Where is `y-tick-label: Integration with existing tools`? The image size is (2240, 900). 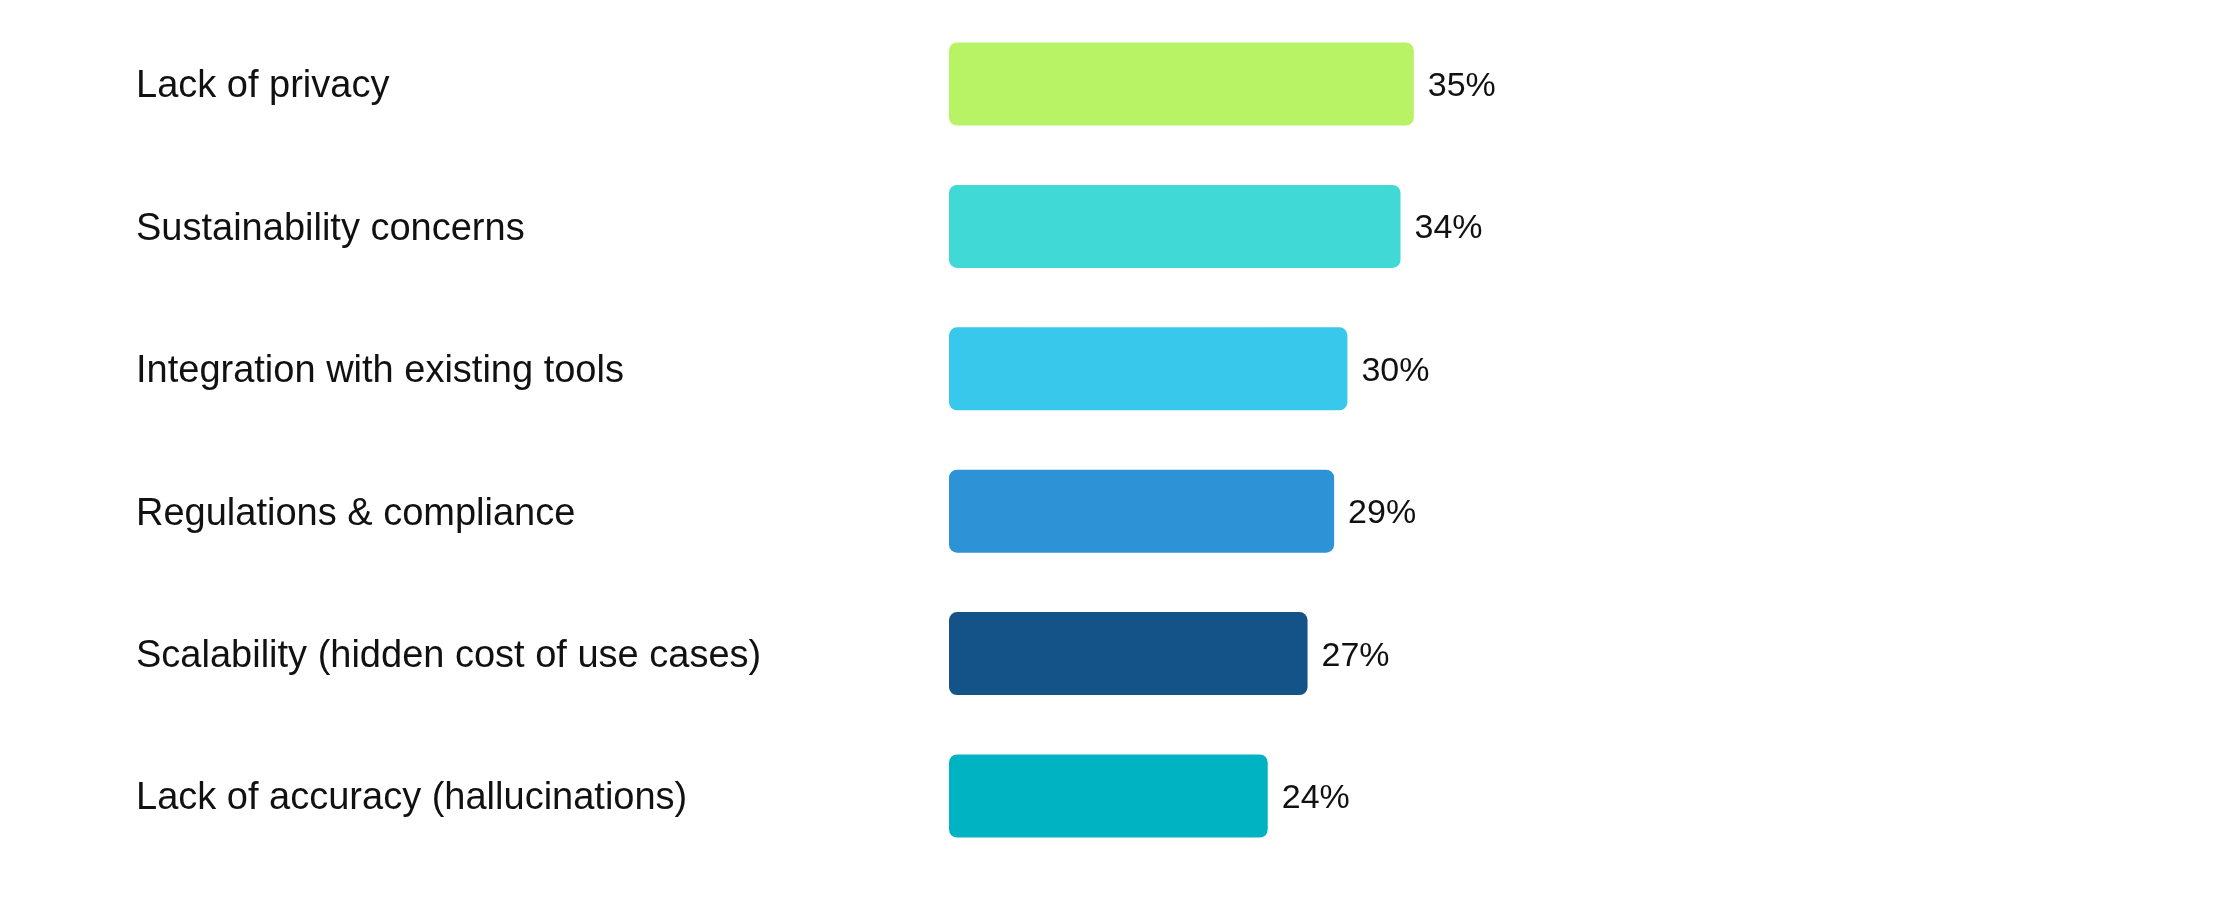
y-tick-label: Integration with existing tools is located at coordinates (380, 369).